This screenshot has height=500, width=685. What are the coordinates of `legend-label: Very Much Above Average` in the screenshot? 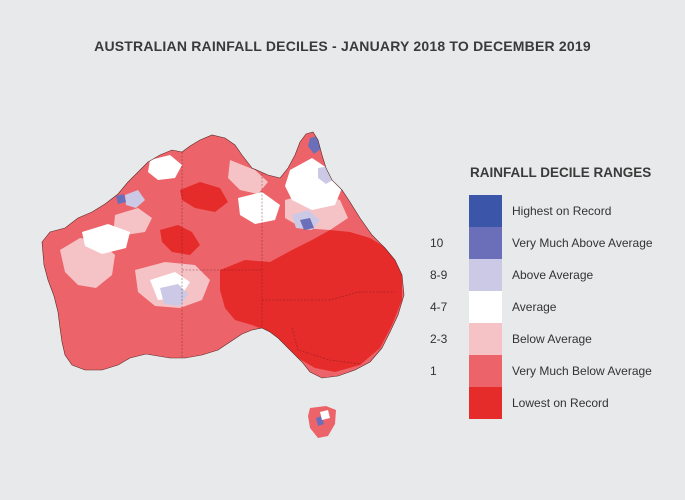 It's located at (582, 243).